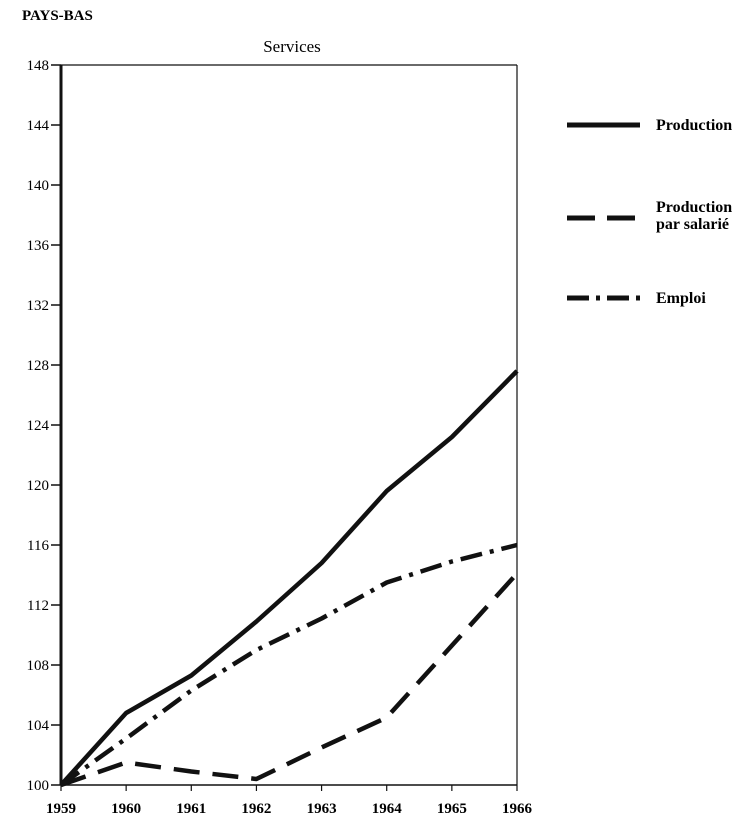 The height and width of the screenshot is (827, 753). I want to click on y-tick-label: 132, so click(38, 306).